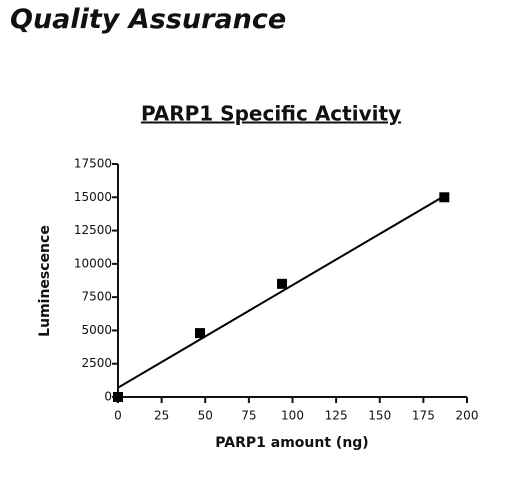 The image size is (516, 480). Describe the element at coordinates (205, 416) in the screenshot. I see `x-tick-label: 50` at that location.